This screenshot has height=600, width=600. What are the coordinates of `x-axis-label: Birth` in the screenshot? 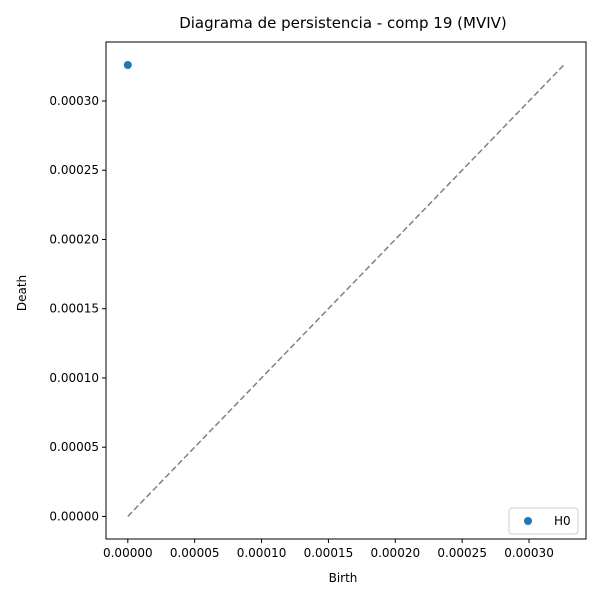 It's located at (343, 578).